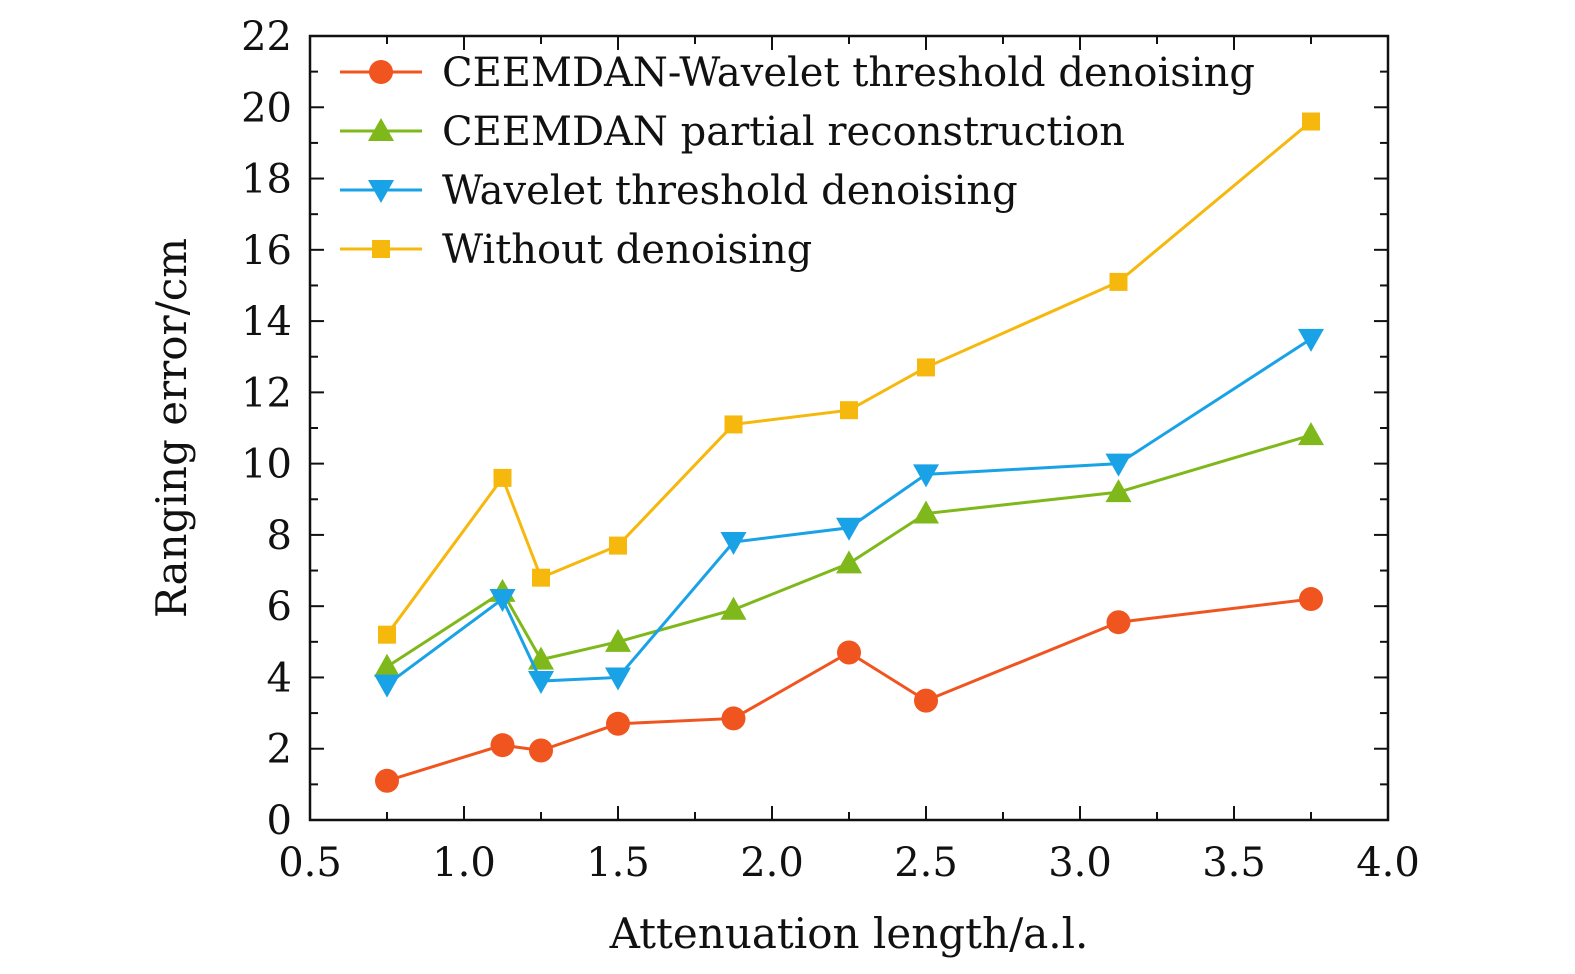 The width and height of the screenshot is (1575, 974). Describe the element at coordinates (730, 191) in the screenshot. I see `legend-label: Wavelet threshold denoising` at that location.